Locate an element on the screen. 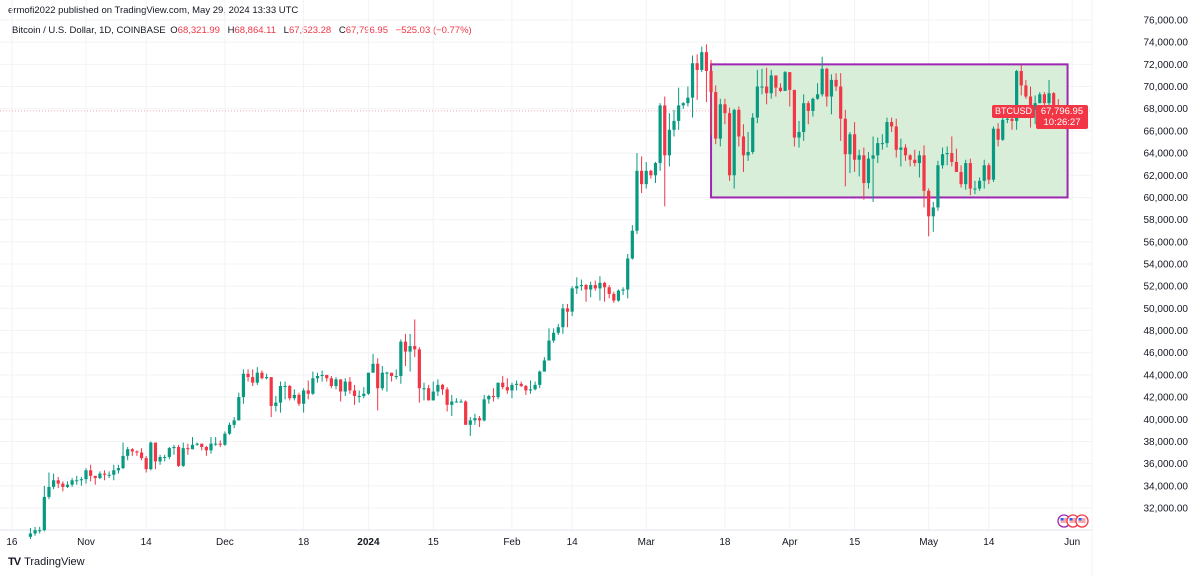 Image resolution: width=1200 pixels, height=576 pixels. last-price-value: 67,796.95 is located at coordinates (1062, 111).